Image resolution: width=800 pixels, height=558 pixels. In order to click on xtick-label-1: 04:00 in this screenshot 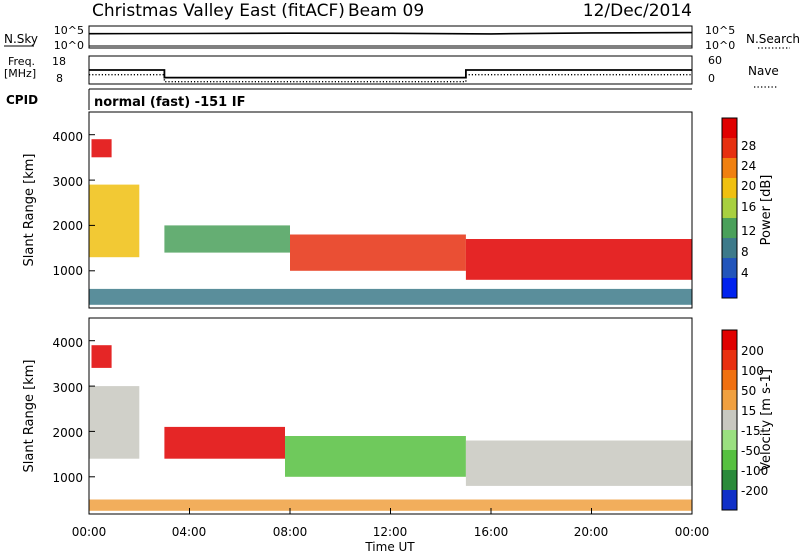, I will do `click(189, 532)`.